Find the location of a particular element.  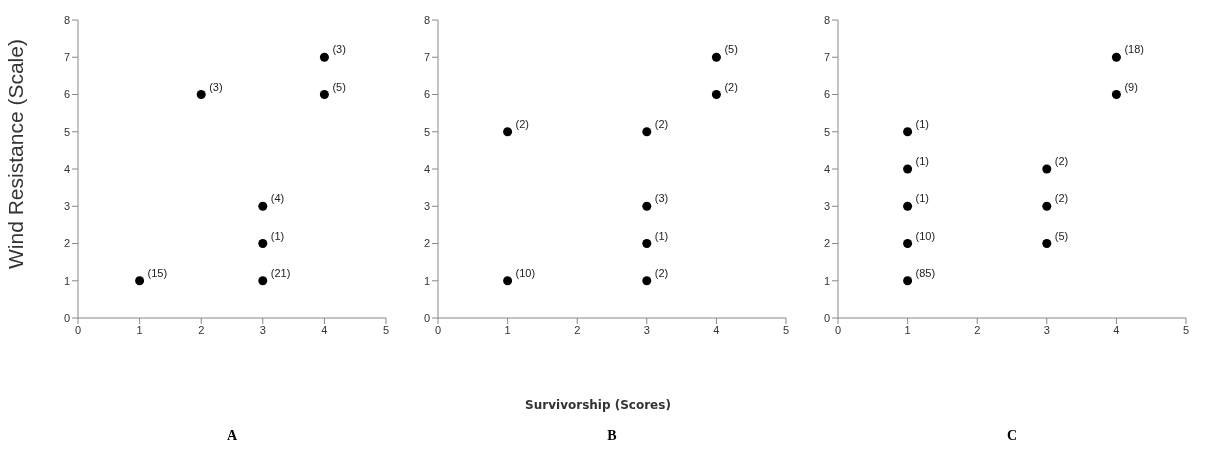

text: A is located at coordinates (232, 436).